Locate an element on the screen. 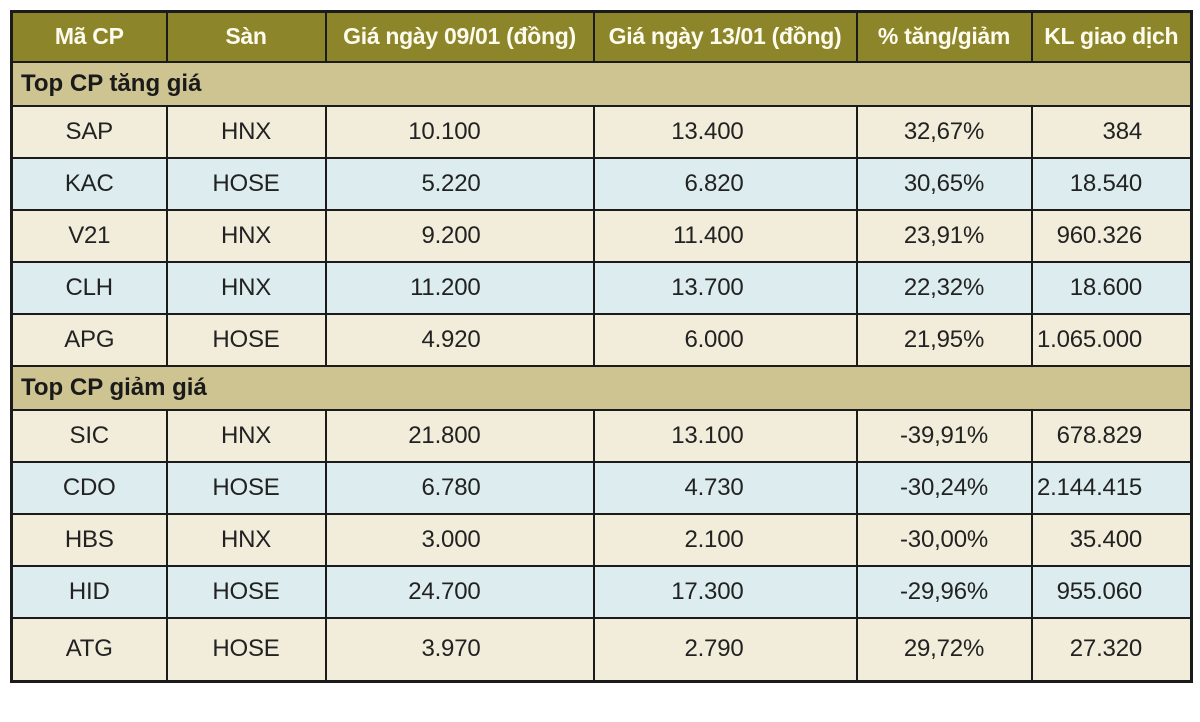 This screenshot has height=722, width=1200. price-0901-cell: 3.000 is located at coordinates (459, 539).